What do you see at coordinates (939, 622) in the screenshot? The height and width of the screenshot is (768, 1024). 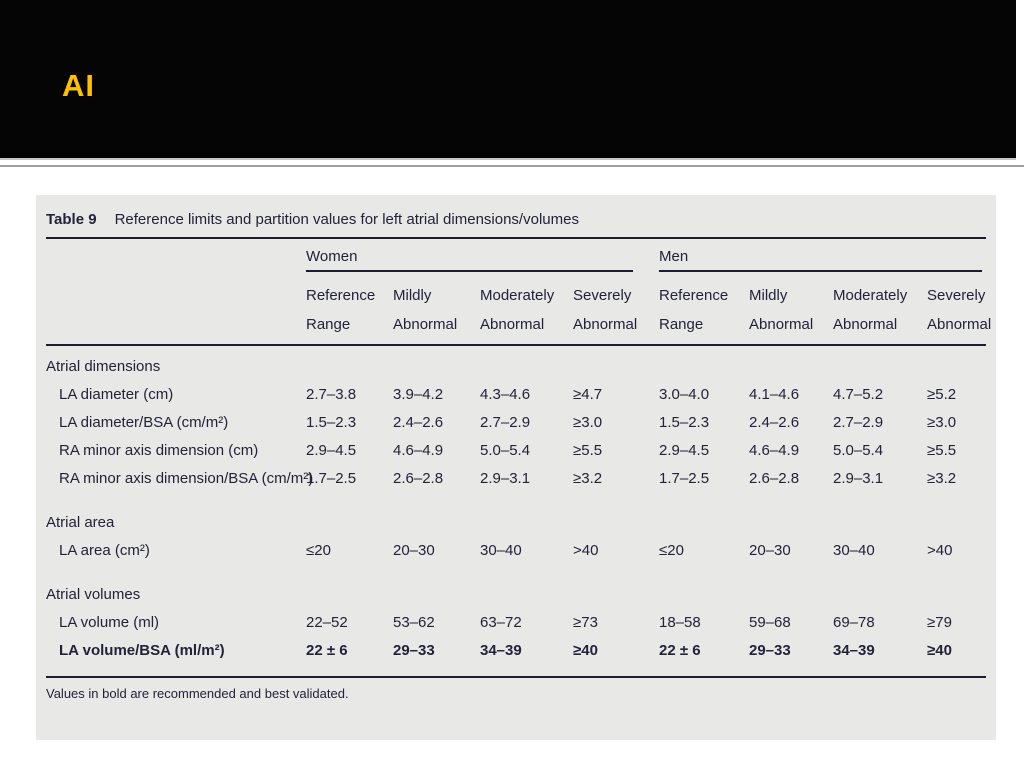 I see `cell: ≥79` at bounding box center [939, 622].